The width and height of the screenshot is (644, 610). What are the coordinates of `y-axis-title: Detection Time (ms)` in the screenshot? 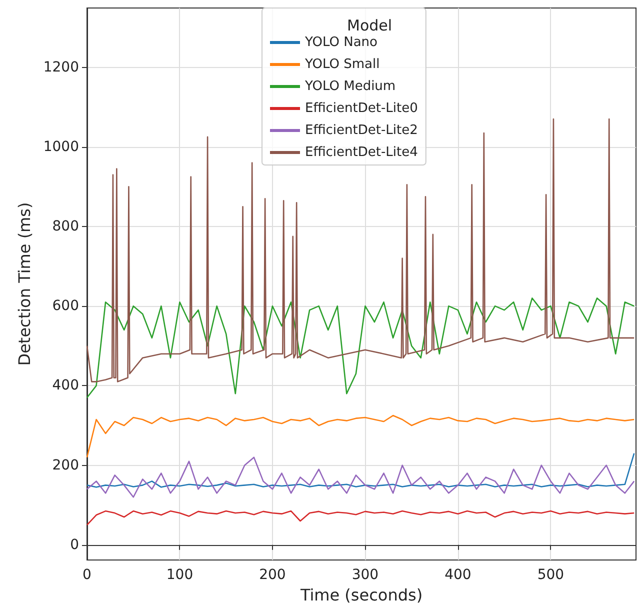 It's located at (24, 284).